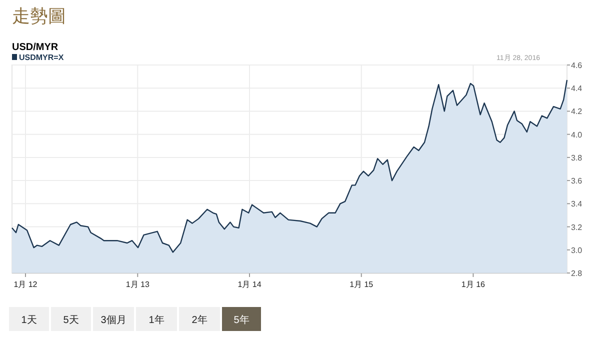 The height and width of the screenshot is (337, 600). I want to click on x-tick-label: 1月 12, so click(26, 284).